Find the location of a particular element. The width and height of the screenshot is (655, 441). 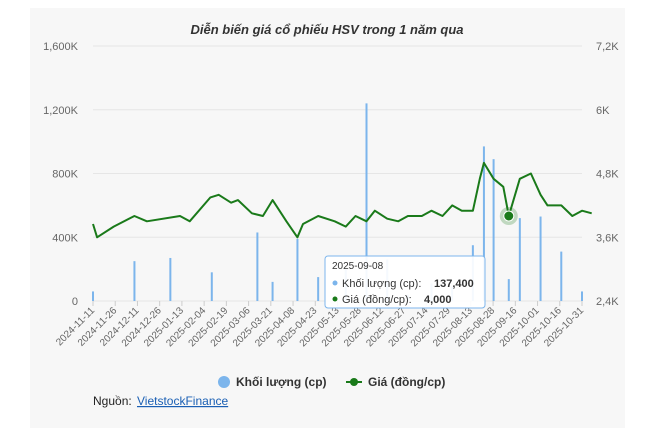

right-tick-label: 3,6K is located at coordinates (607, 238).